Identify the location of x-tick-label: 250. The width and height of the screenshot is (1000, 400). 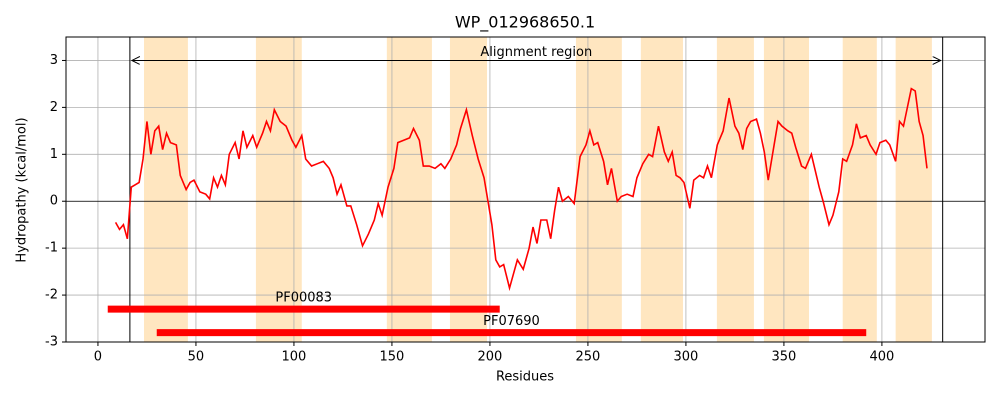
(588, 357).